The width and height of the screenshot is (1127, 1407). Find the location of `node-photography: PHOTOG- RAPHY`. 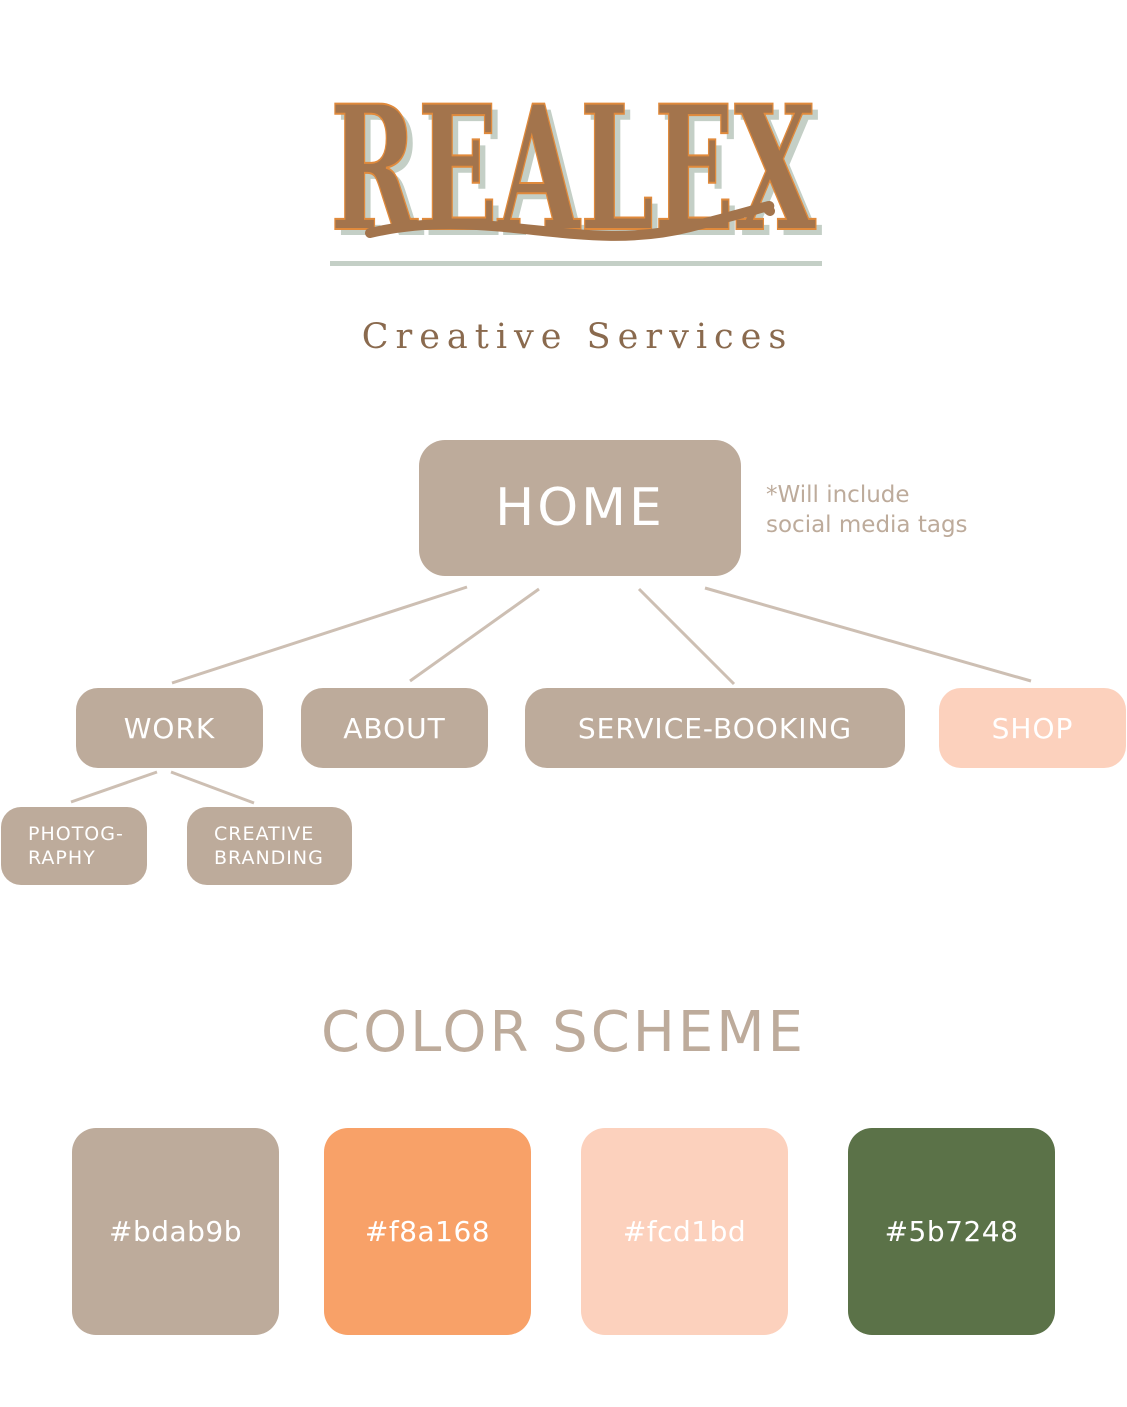

node-photography: PHOTOG- RAPHY is located at coordinates (74, 846).